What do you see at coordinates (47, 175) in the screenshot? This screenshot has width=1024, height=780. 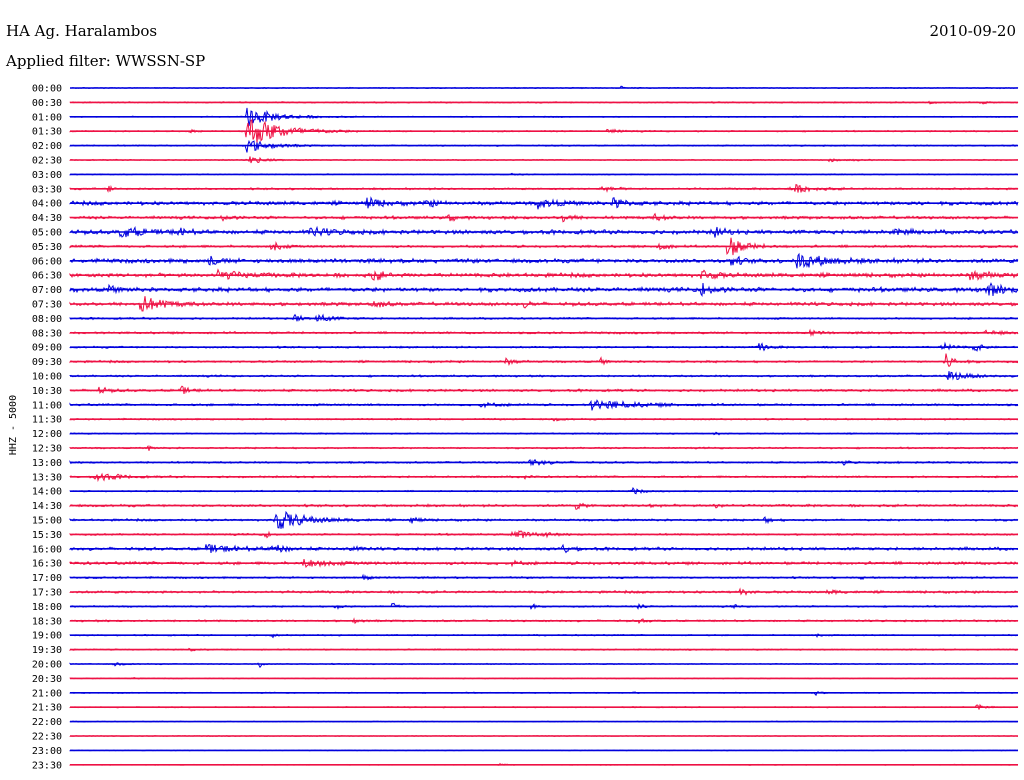 I see `time-label: 03:00` at bounding box center [47, 175].